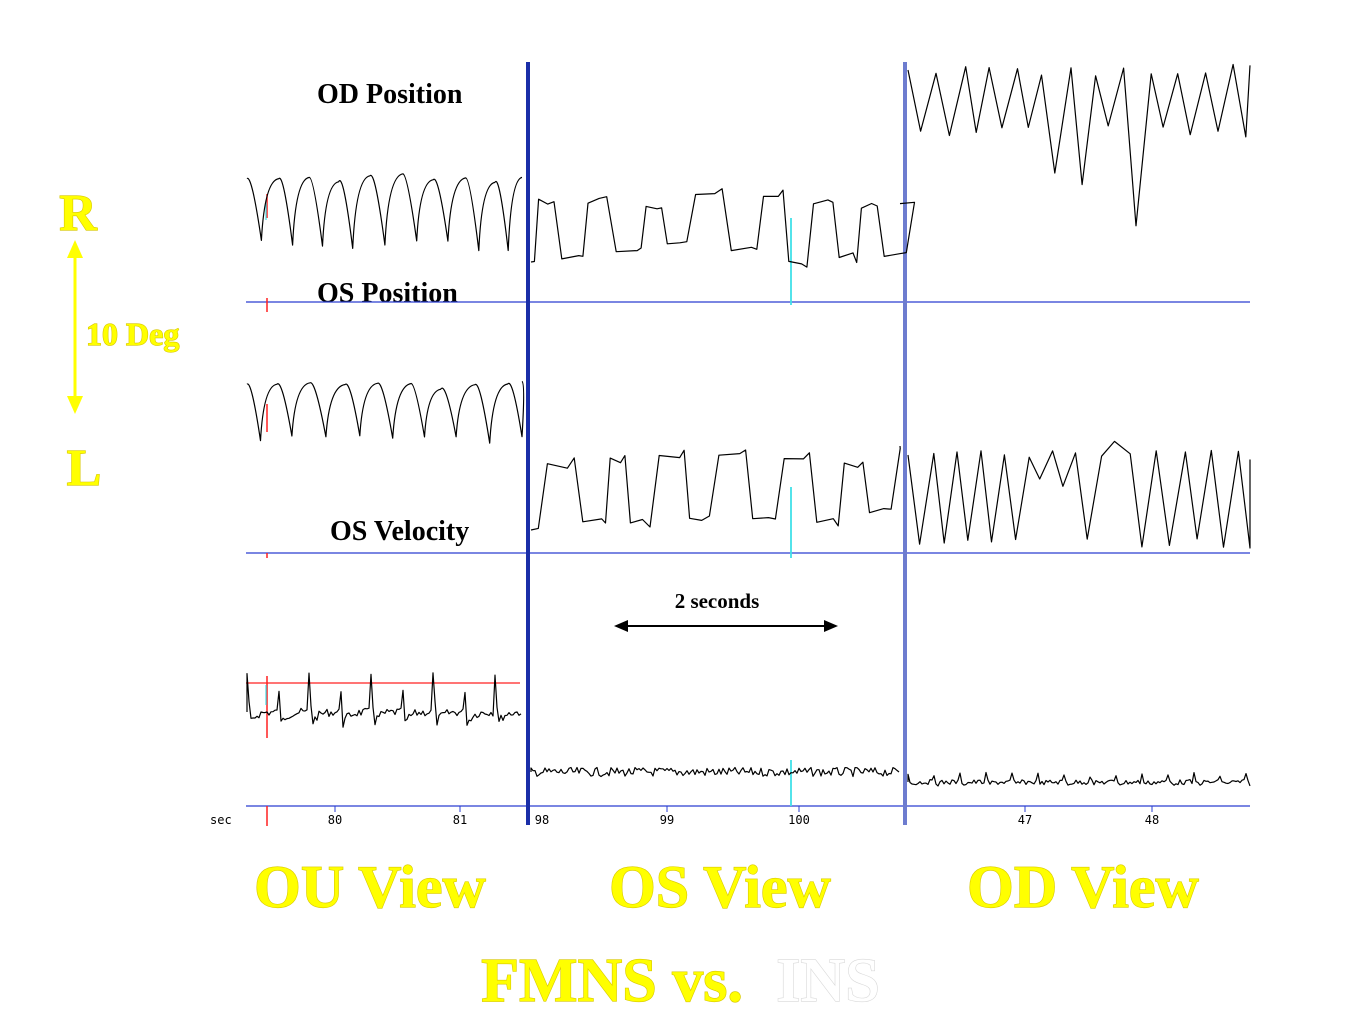  Describe the element at coordinates (715, 488) in the screenshot. I see `trace-os-os-position` at that location.